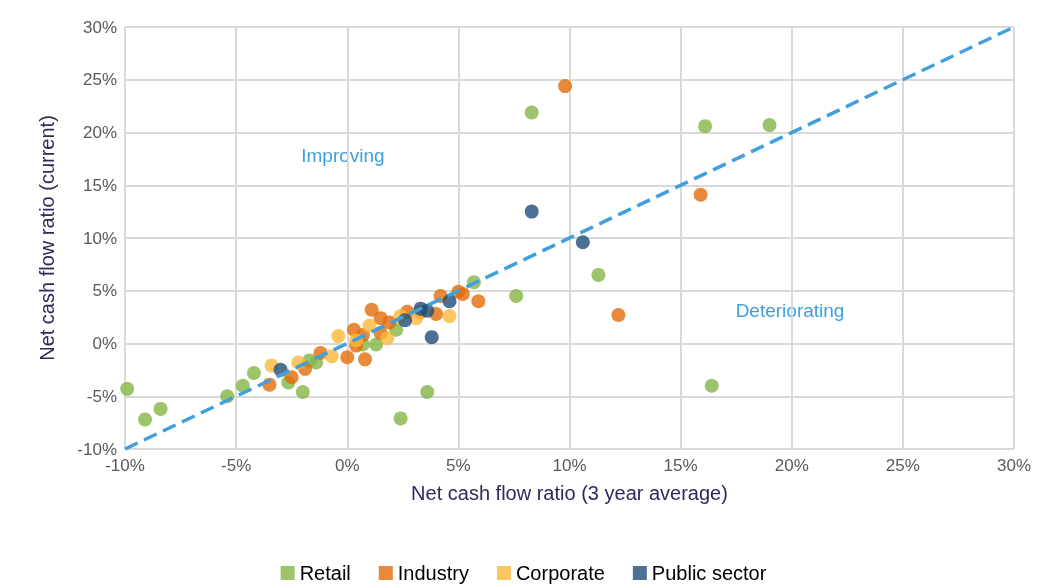  What do you see at coordinates (680, 465) in the screenshot?
I see `x-tick-label: 15%` at bounding box center [680, 465].